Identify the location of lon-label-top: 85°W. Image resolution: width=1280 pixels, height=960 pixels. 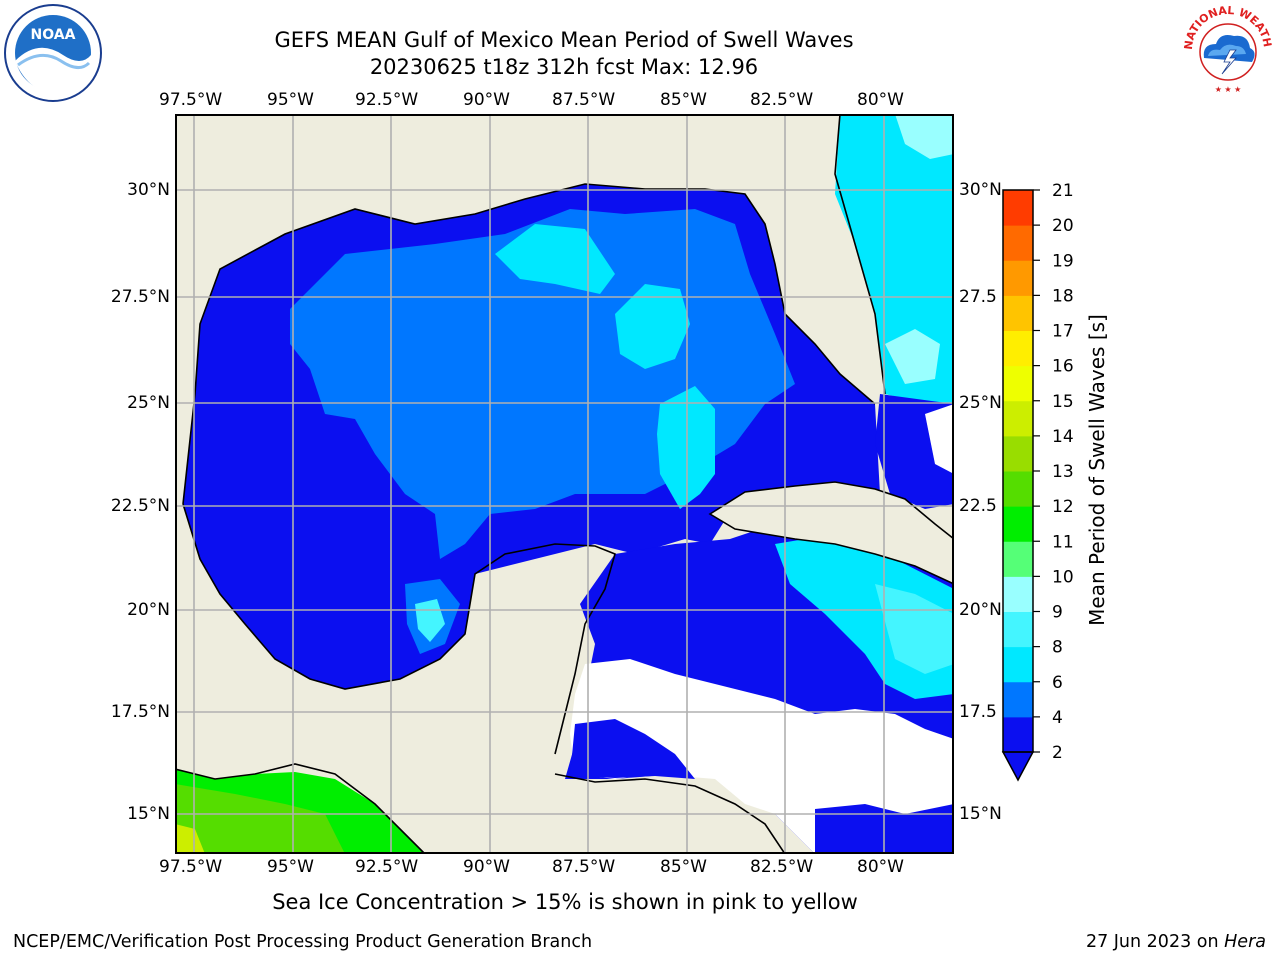
(683, 100).